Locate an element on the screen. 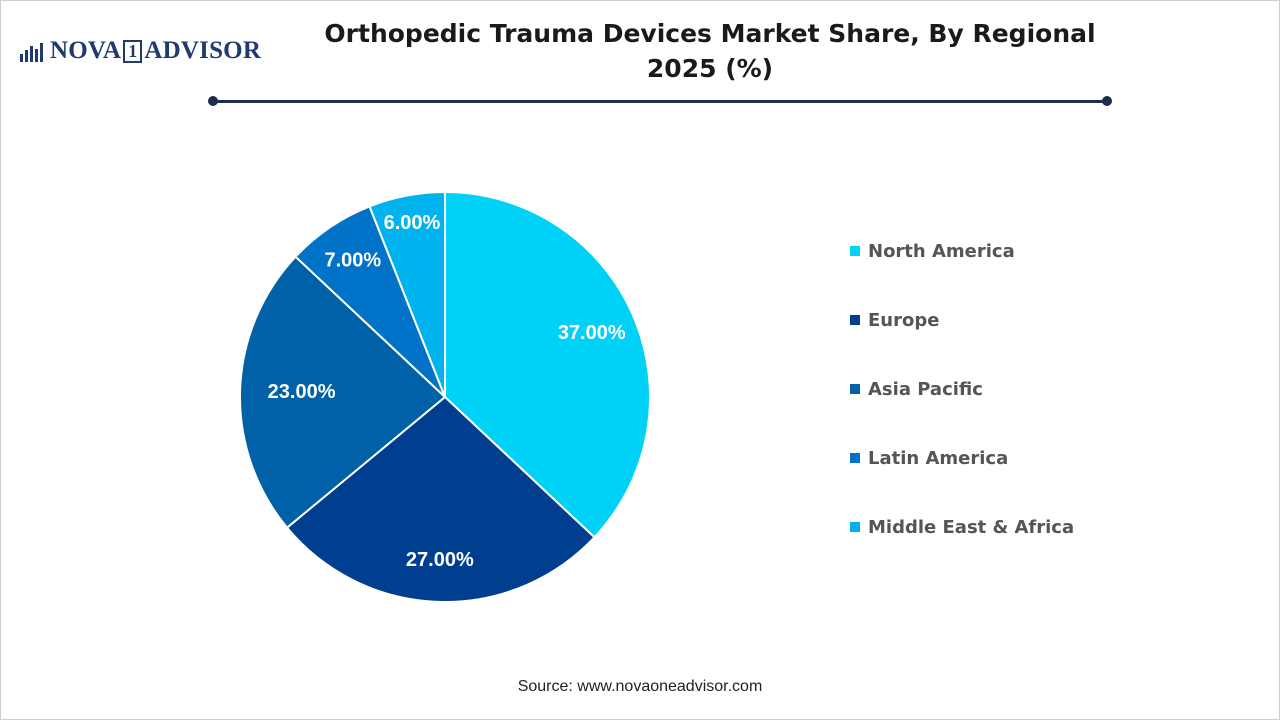  pie-slice-europe is located at coordinates (440, 499).